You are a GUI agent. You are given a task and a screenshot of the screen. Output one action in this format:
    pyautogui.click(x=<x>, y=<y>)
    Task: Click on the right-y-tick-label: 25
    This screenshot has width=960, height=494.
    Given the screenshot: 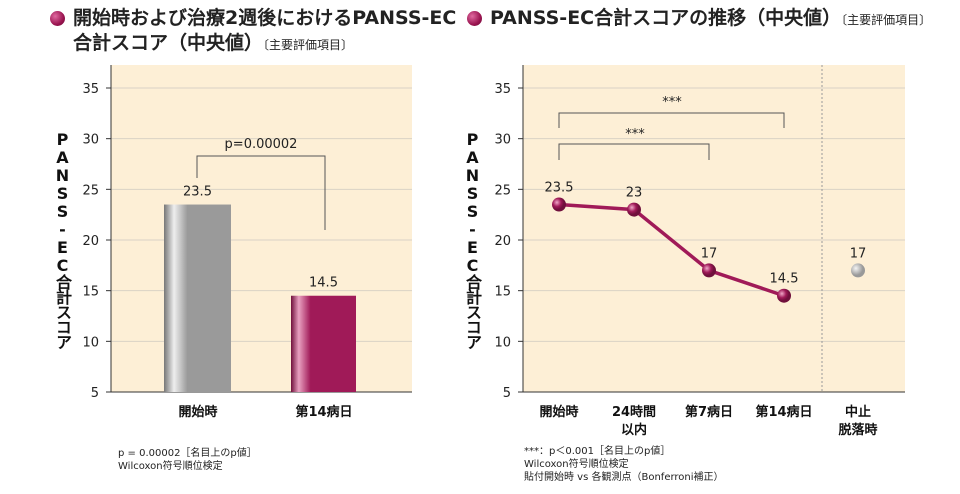 What is the action you would take?
    pyautogui.click(x=502, y=190)
    